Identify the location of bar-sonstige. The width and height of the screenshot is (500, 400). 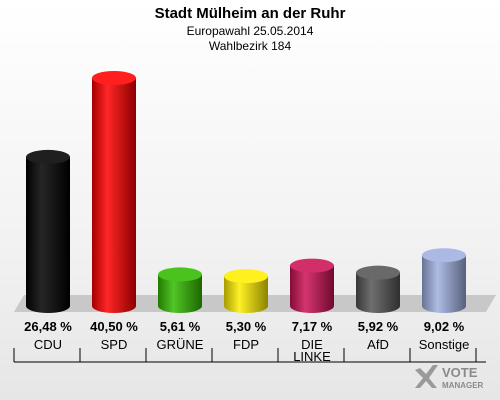
(444, 280).